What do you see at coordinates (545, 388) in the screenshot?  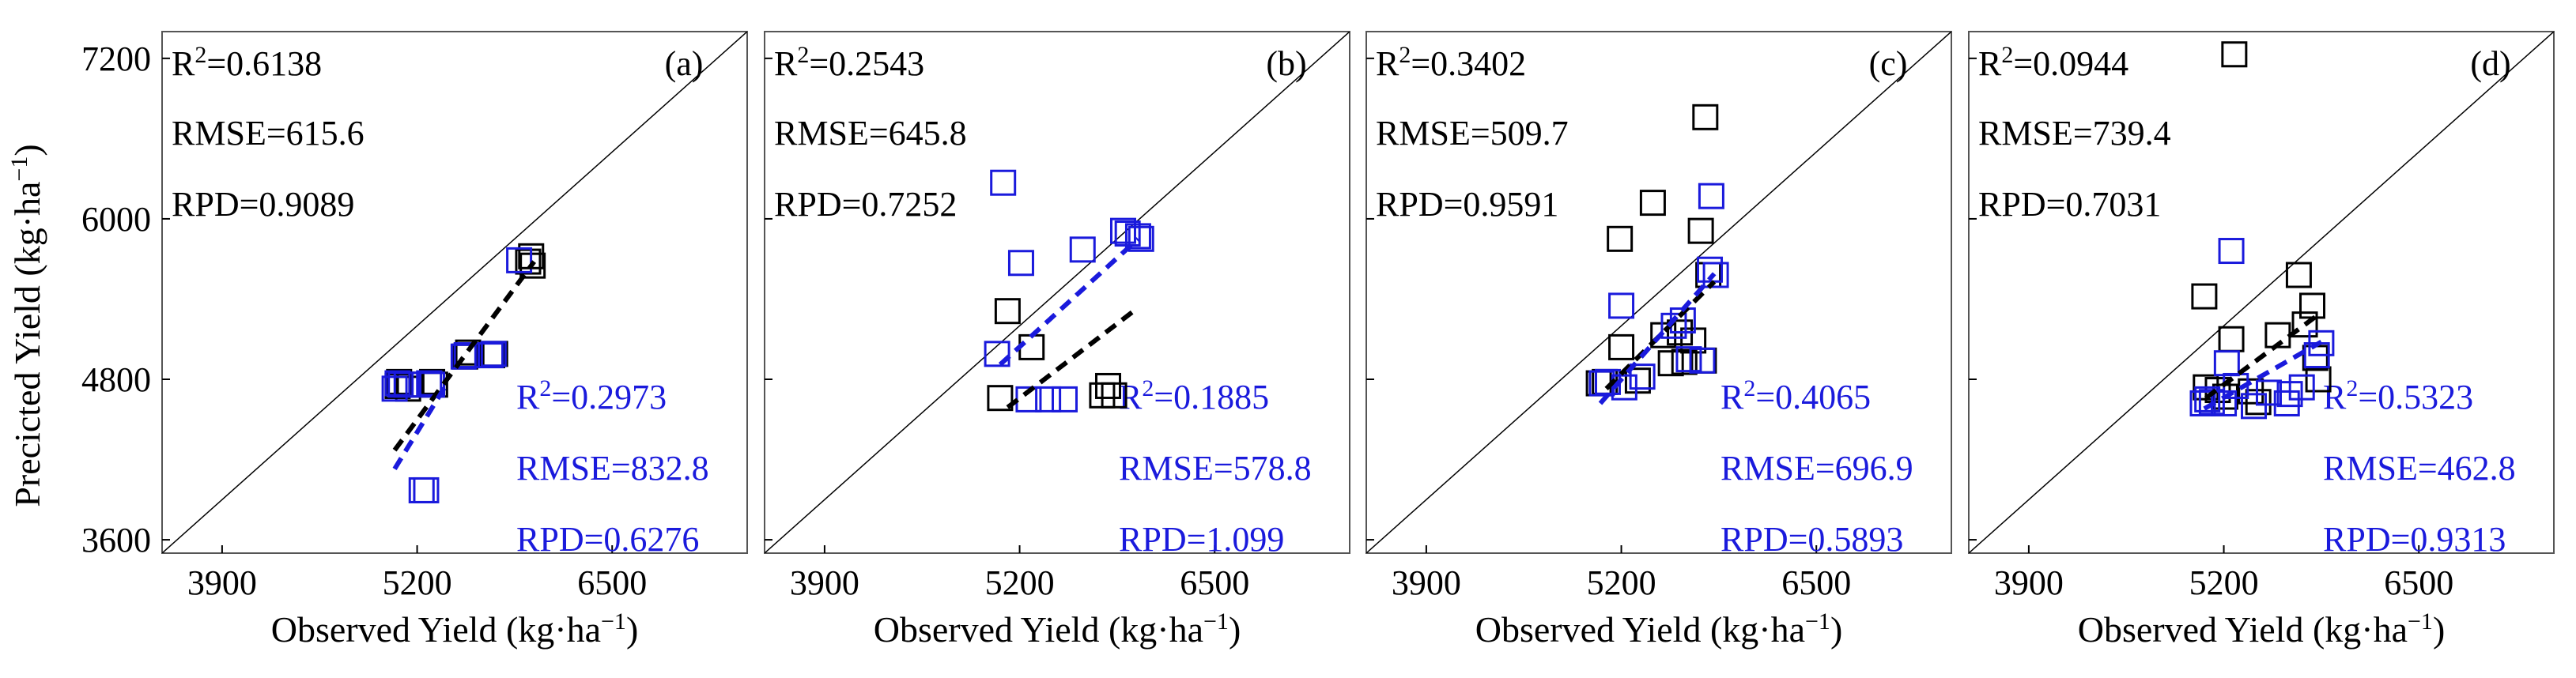 I see `blue-r2-superscript: 2` at bounding box center [545, 388].